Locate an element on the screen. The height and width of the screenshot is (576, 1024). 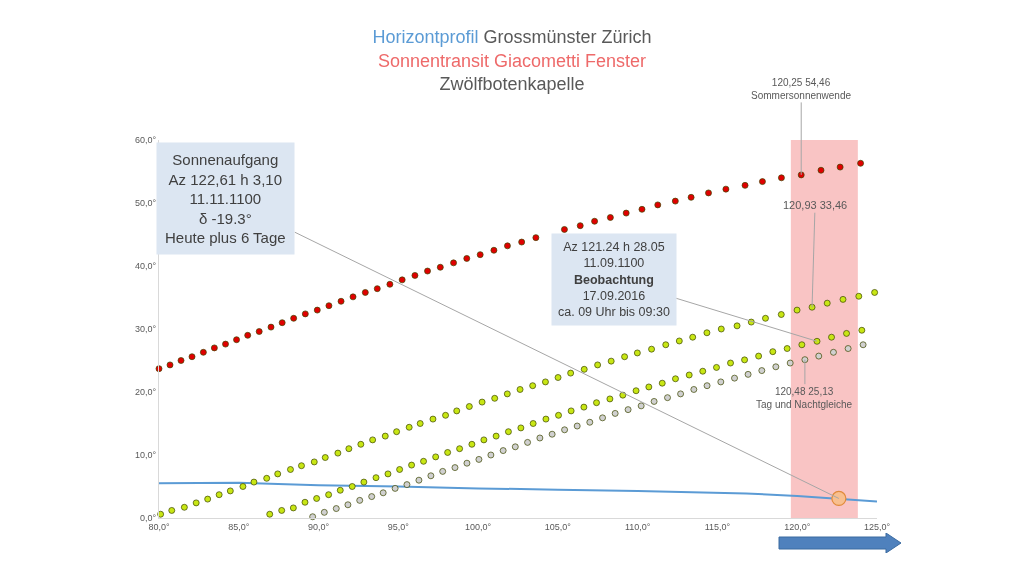
x-tick-label: 90,0° is located at coordinates (319, 526).